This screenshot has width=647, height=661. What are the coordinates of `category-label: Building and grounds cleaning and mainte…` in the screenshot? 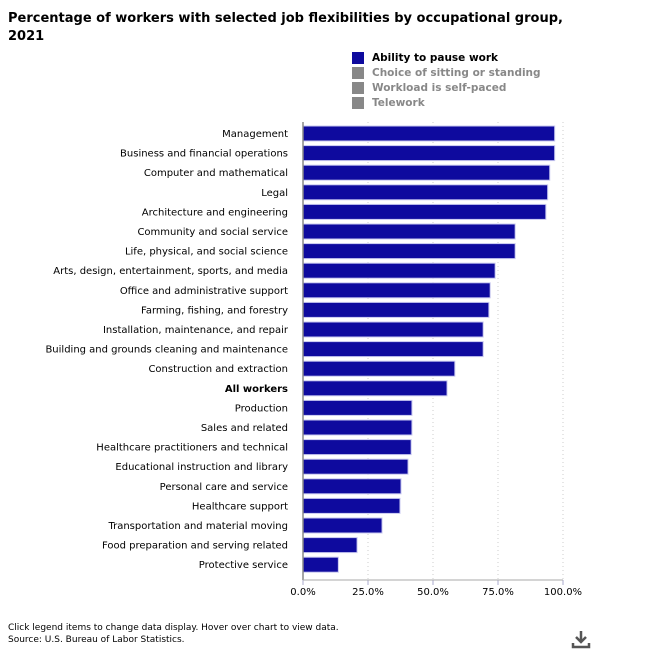 It's located at (166, 350).